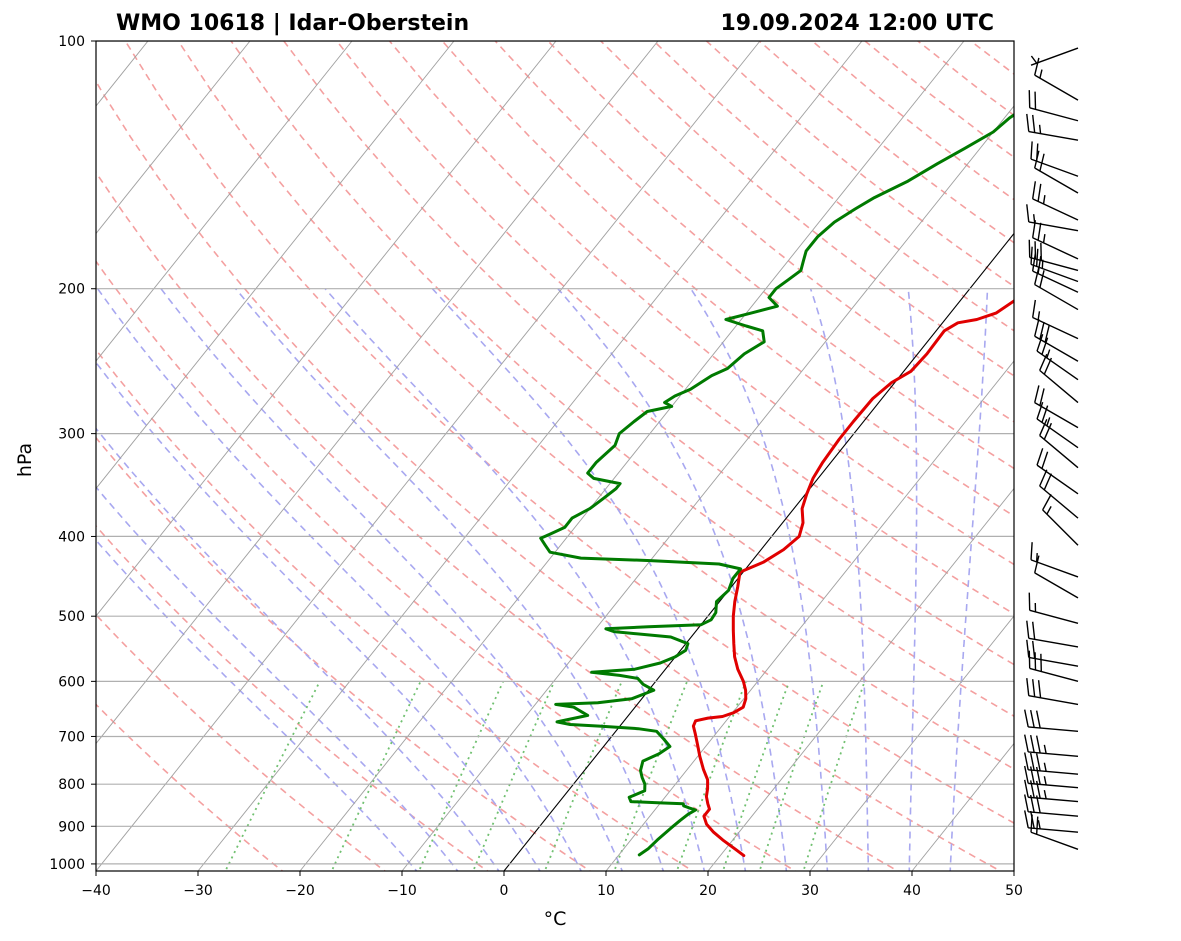 Image resolution: width=1181 pixels, height=941 pixels. Describe the element at coordinates (292, 23) in the screenshot. I see `chart-title-station: WMO 10618 | Idar-Oberstein` at that location.